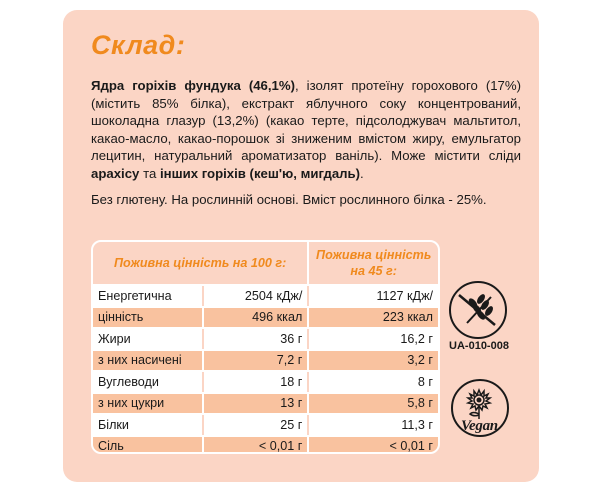  What do you see at coordinates (373, 360) in the screenshot?
I see `value-per-45g: 3,2 г` at bounding box center [373, 360].